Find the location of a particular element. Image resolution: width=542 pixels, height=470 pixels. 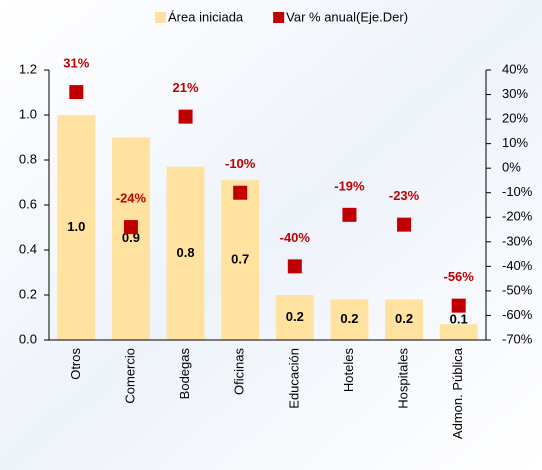

y2-tick-label: -60% is located at coordinates (517, 314).